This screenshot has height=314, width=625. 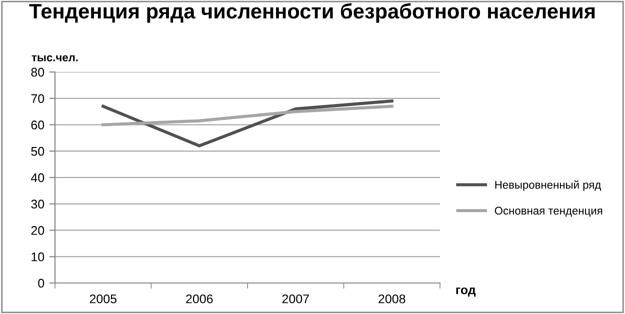 What do you see at coordinates (466, 292) in the screenshot?
I see `x-axis-title: год` at bounding box center [466, 292].